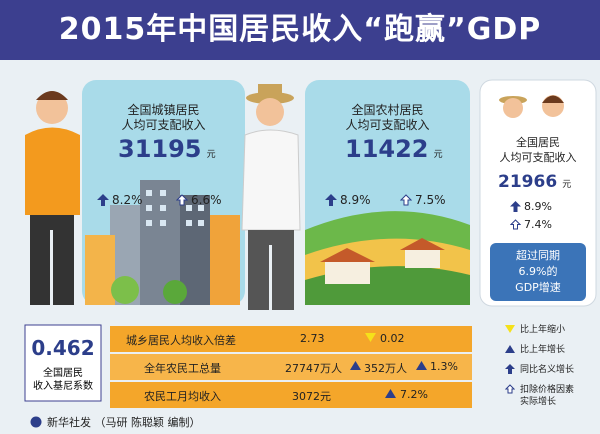 The image size is (600, 434). I want to click on callout-line: 超过同期, so click(538, 255).